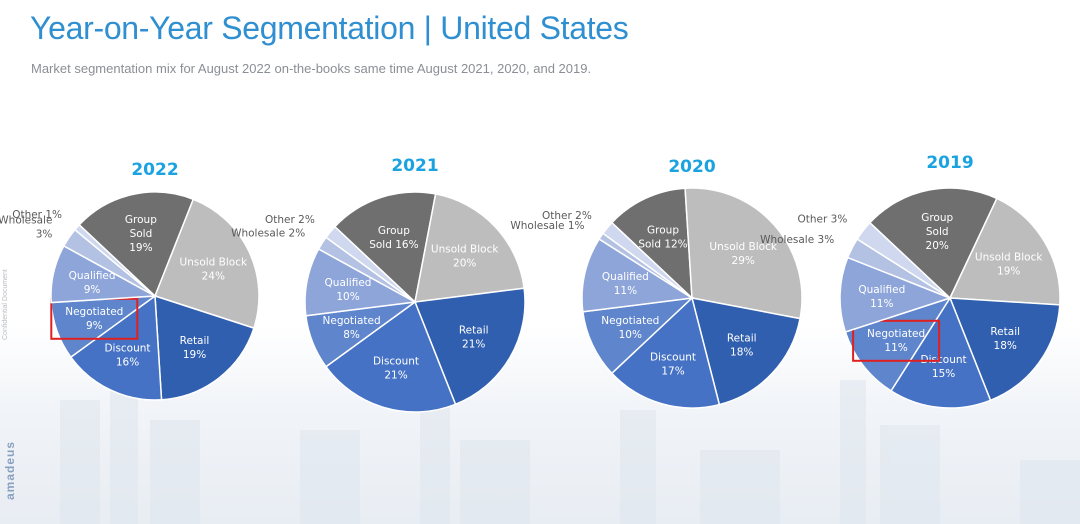 This screenshot has height=524, width=1080. What do you see at coordinates (937, 232) in the screenshot?
I see `slice-label-group-sold: Group Sold 20%` at bounding box center [937, 232].